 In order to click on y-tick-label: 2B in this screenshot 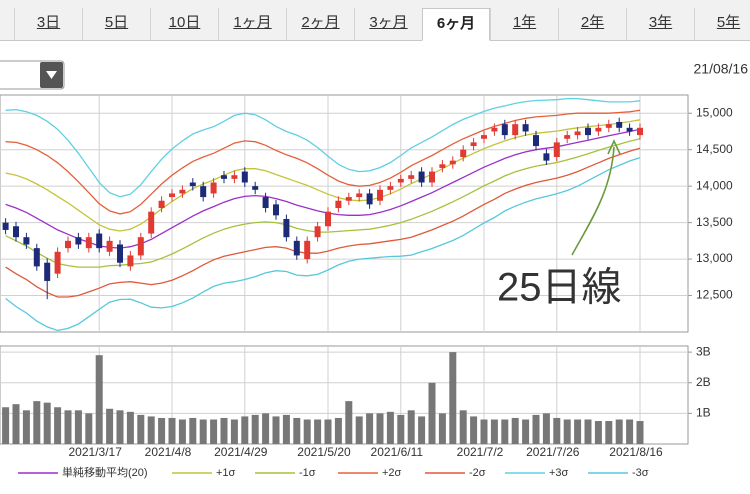, I will do `click(703, 382)`.